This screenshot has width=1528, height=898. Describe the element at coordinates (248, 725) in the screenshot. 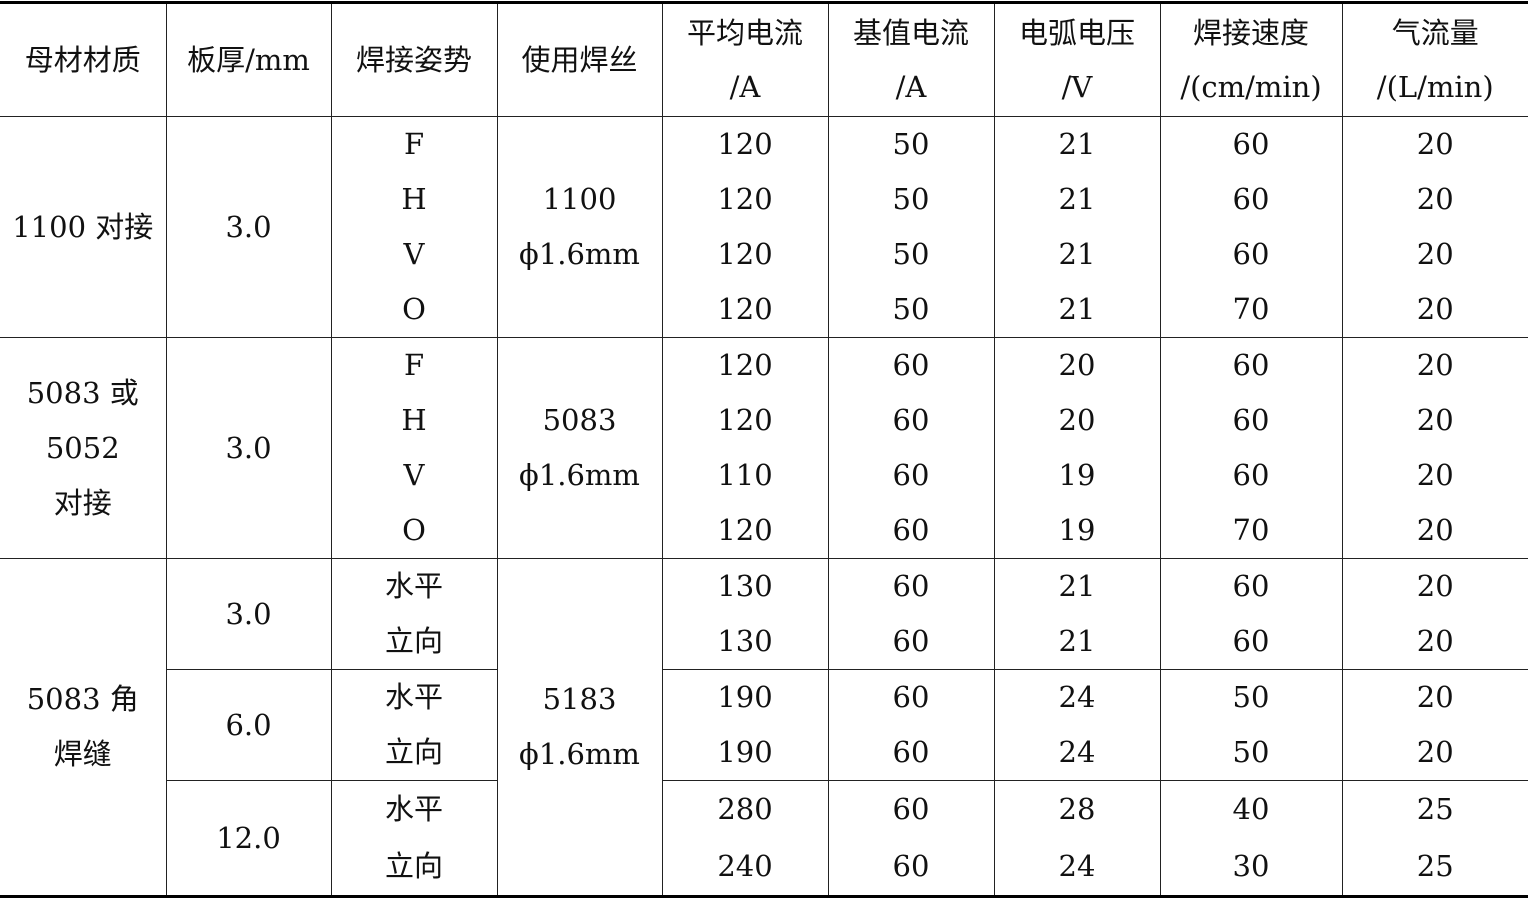

I see `thickness-cell: 6.0` at that location.